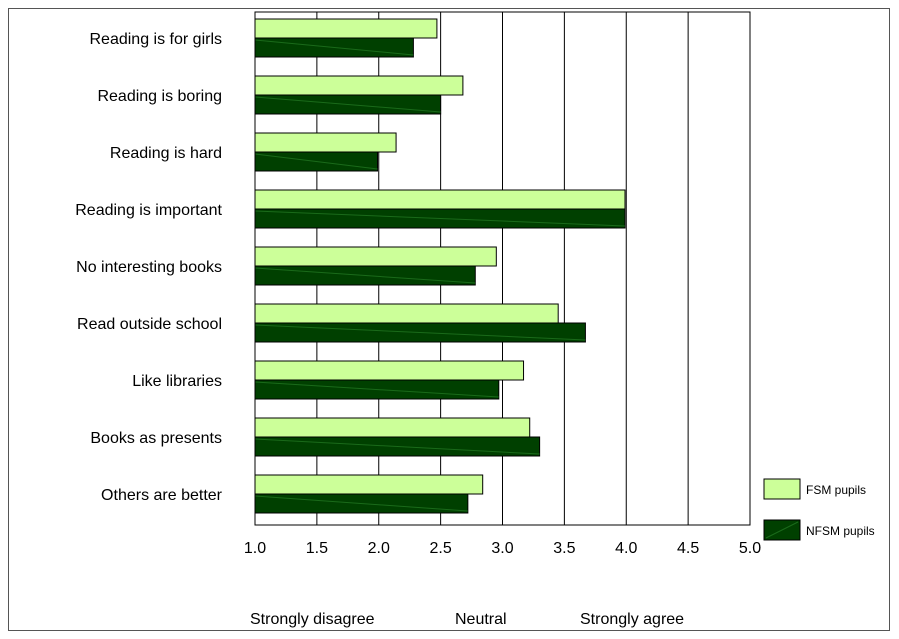 Image resolution: width=899 pixels, height=639 pixels. Describe the element at coordinates (819, 509) in the screenshot. I see `legend: FSM pupils NFSM pupils` at that location.